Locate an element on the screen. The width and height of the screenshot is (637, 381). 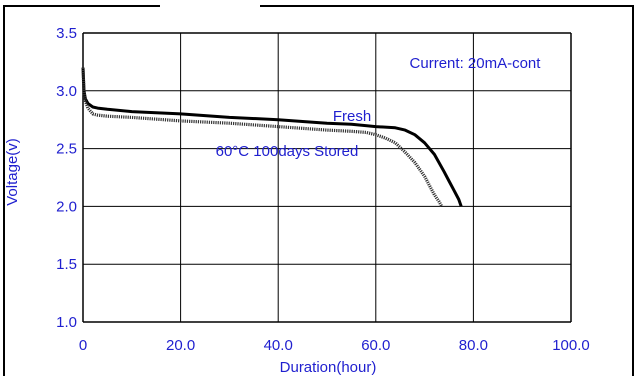
x-tick-label: 0 is located at coordinates (83, 345).